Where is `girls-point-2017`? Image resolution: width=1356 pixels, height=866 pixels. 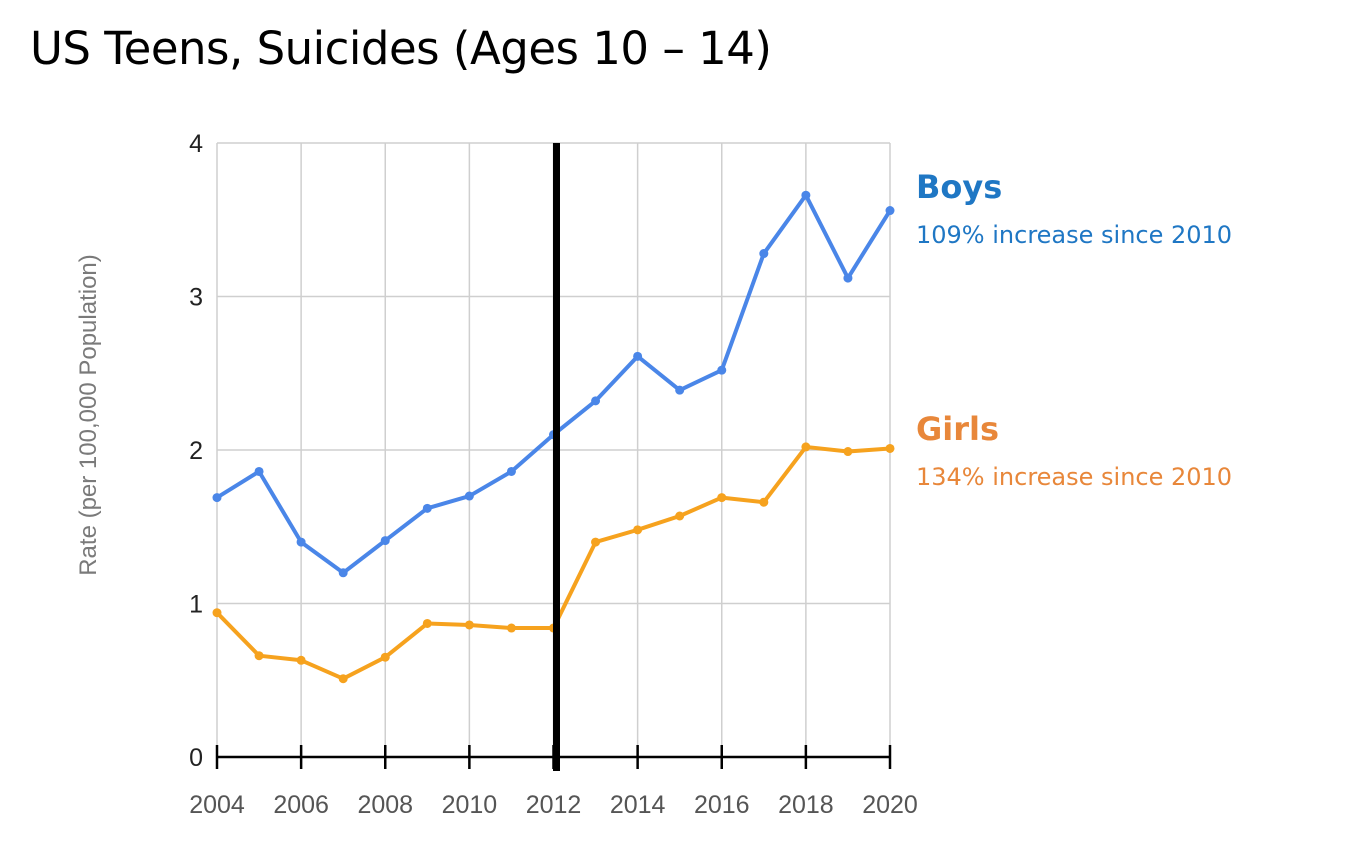
girls-point-2017 is located at coordinates (764, 502).